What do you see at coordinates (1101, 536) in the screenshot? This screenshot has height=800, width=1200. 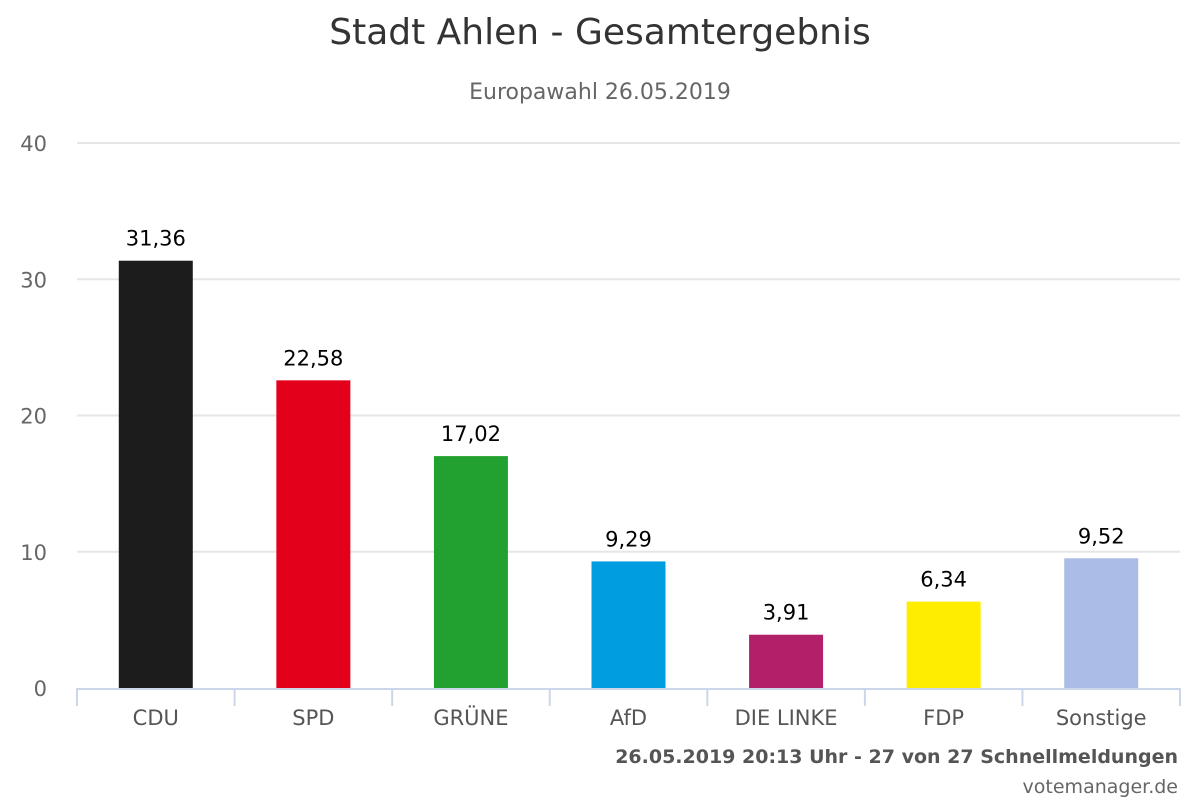 I see `data-label: 9,52` at bounding box center [1101, 536].